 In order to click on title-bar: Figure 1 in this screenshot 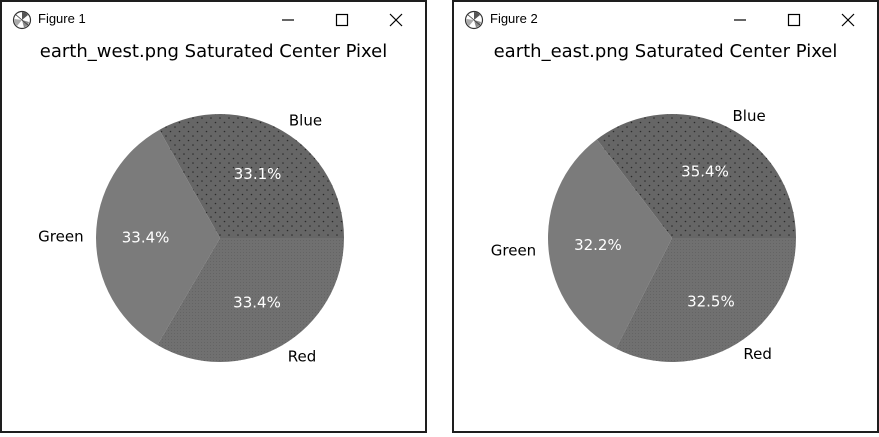, I will do `click(213, 19)`.